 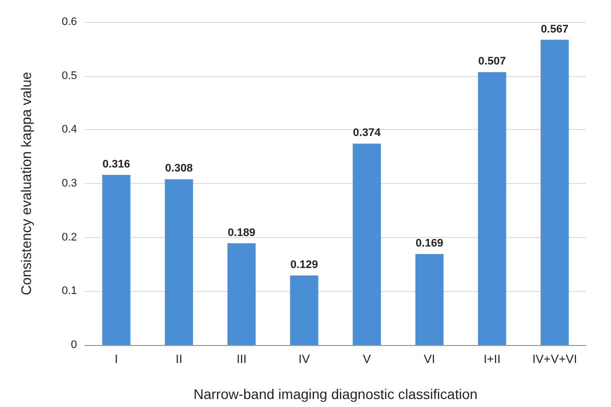 What do you see at coordinates (69, 76) in the screenshot?
I see `y-tick-label: 0.5` at bounding box center [69, 76].